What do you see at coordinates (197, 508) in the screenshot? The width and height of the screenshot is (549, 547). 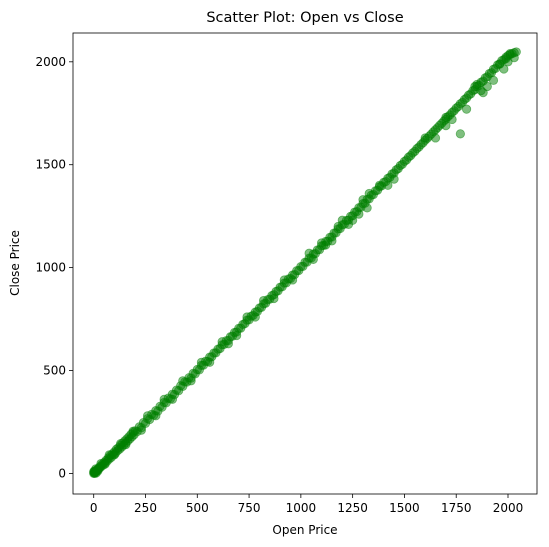 I see `x-tick-label: 500` at bounding box center [197, 508].